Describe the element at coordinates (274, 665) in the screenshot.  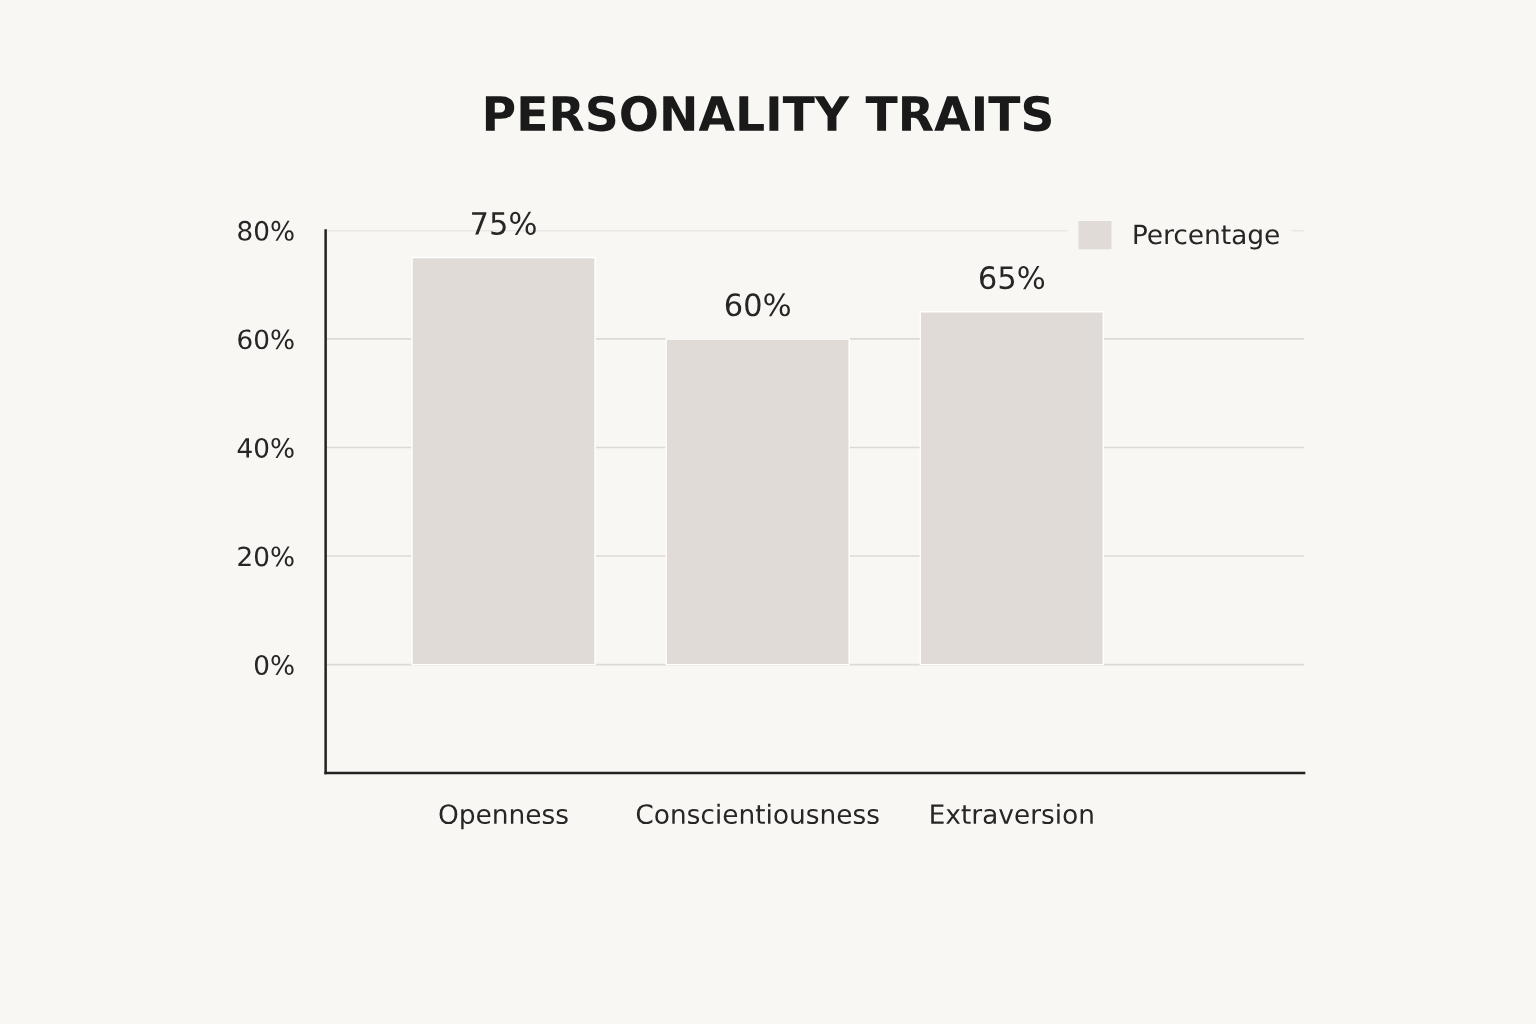
I see `y-tick-label: 0%` at that location.